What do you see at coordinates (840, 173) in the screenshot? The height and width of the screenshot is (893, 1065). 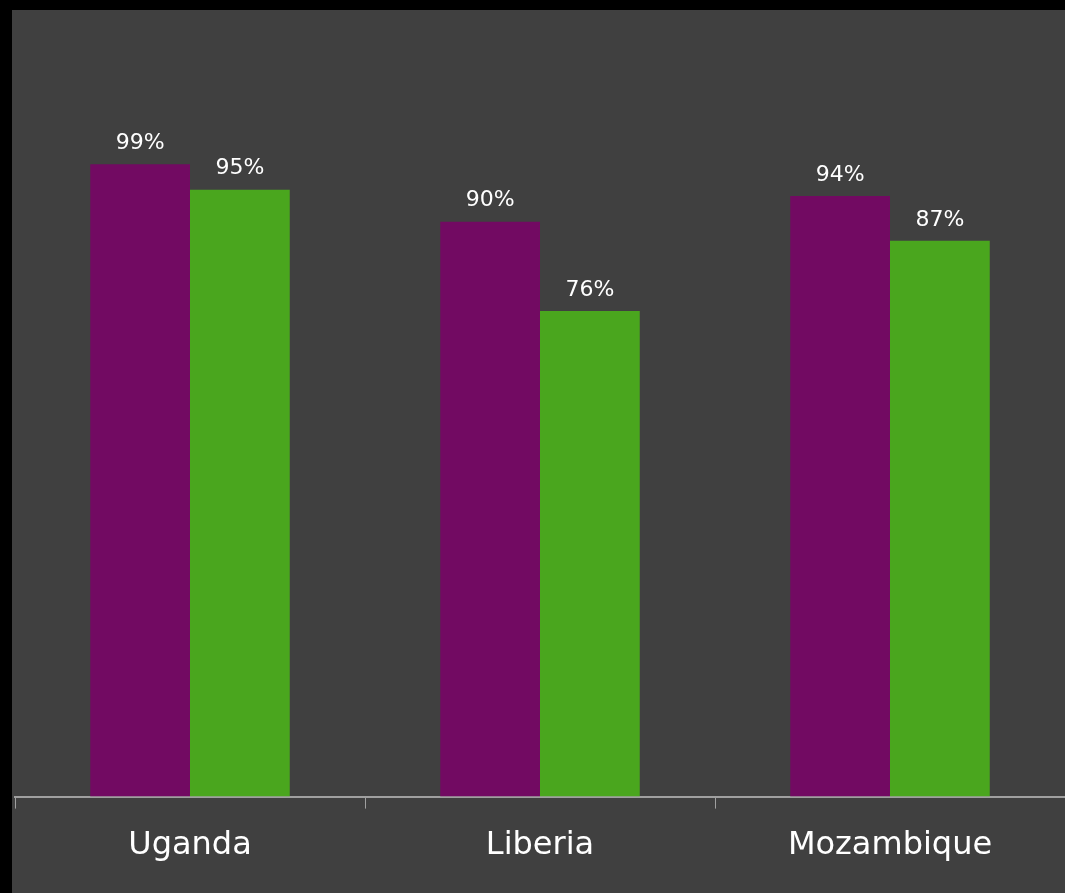 I see `data-label: 94%` at bounding box center [840, 173].